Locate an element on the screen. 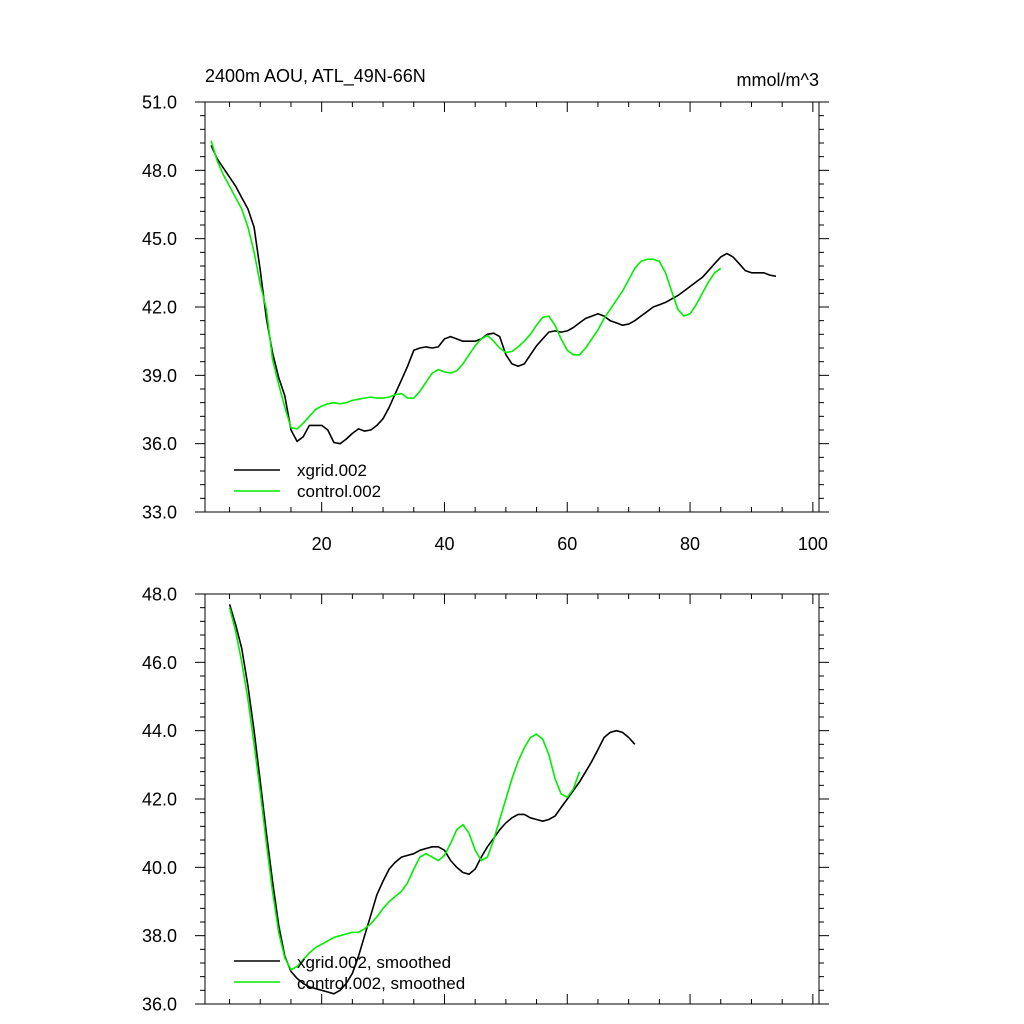 This screenshot has width=1024, height=1024. x-tick-label: 100 is located at coordinates (813, 544).